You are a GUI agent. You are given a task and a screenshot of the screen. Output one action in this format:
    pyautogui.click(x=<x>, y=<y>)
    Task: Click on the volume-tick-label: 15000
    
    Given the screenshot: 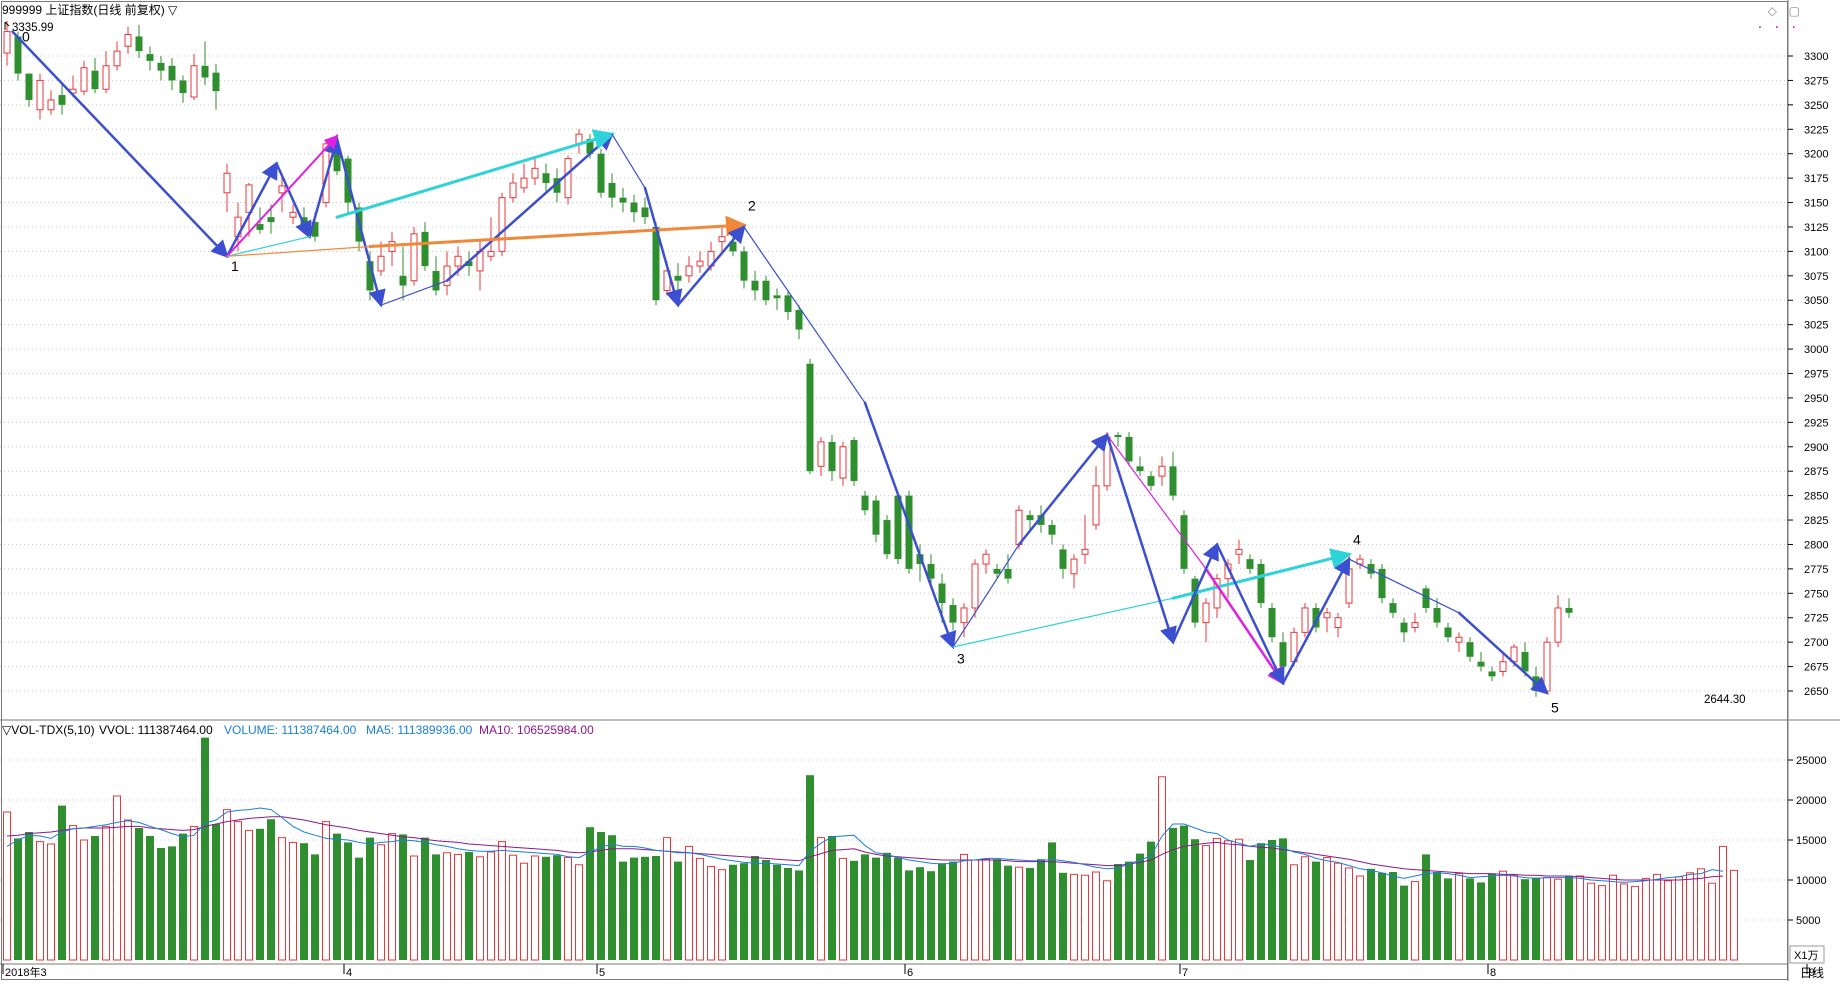 What is the action you would take?
    pyautogui.click(x=1811, y=841)
    